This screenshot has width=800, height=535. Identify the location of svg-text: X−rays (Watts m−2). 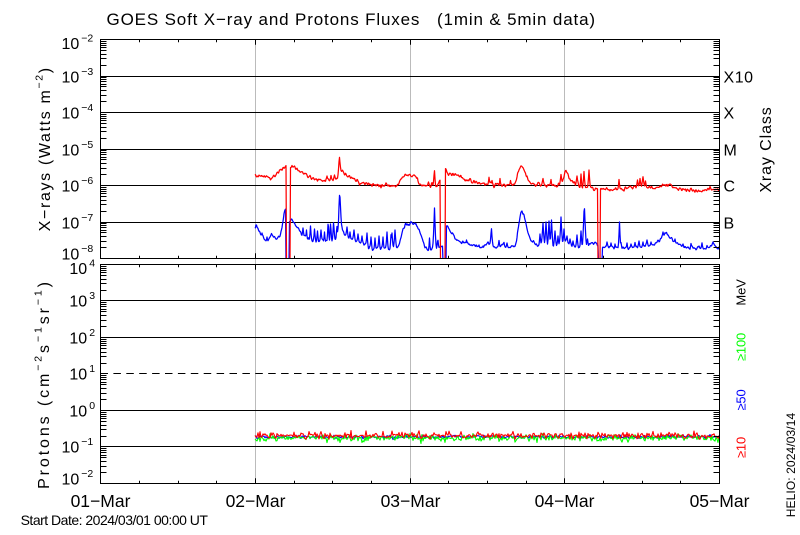
(43, 148).